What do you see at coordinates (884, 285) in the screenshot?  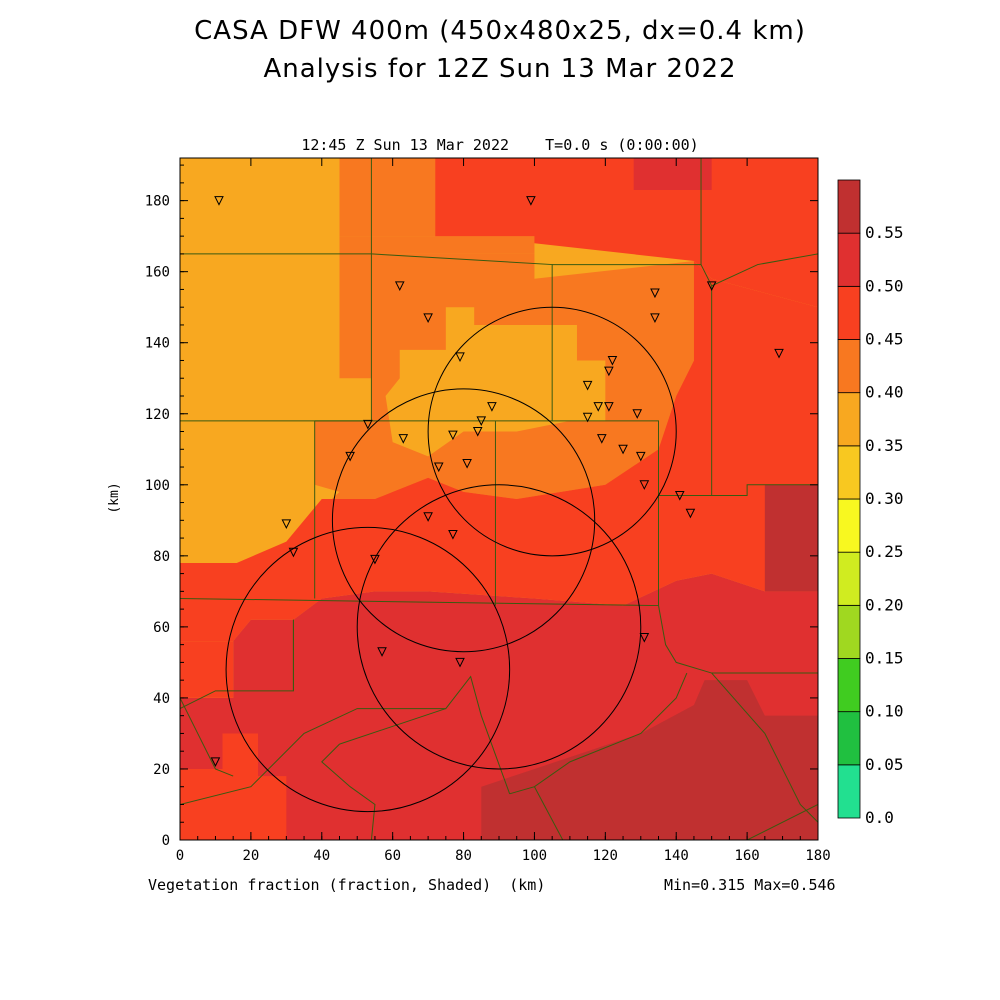 I see `colorbar-label: 0.50` at bounding box center [884, 285].